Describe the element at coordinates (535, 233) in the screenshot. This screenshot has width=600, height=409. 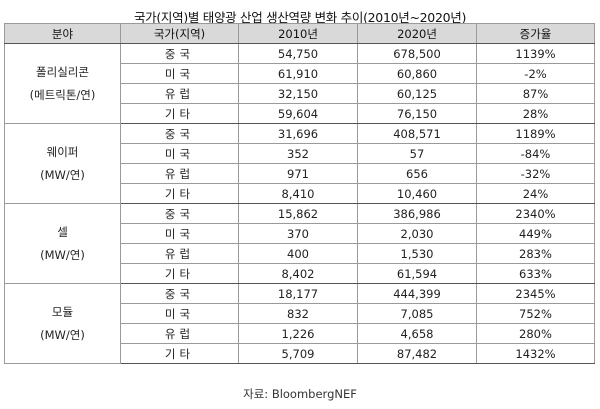
I see `growth-rate-cell: 449%` at that location.